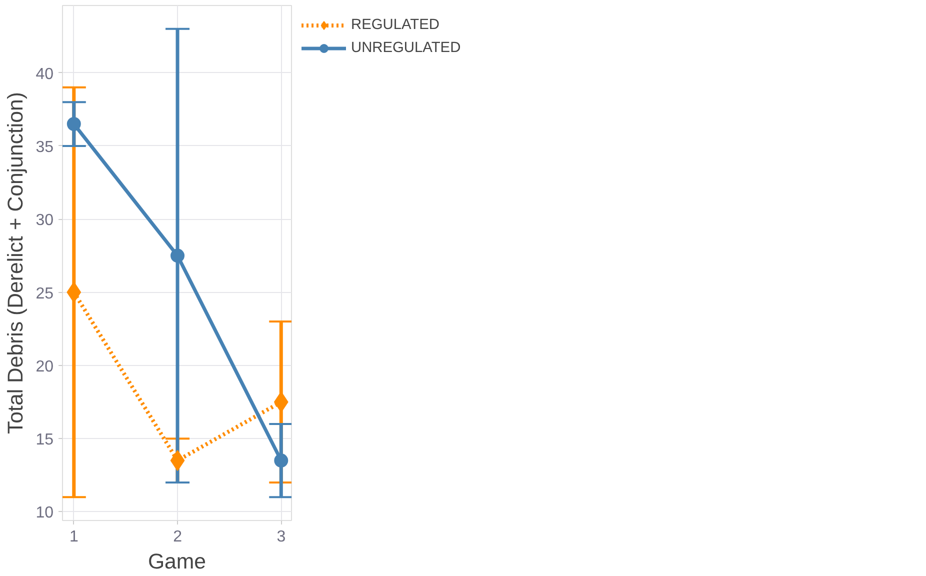  Describe the element at coordinates (45, 74) in the screenshot. I see `y-tick-label: 40` at that location.